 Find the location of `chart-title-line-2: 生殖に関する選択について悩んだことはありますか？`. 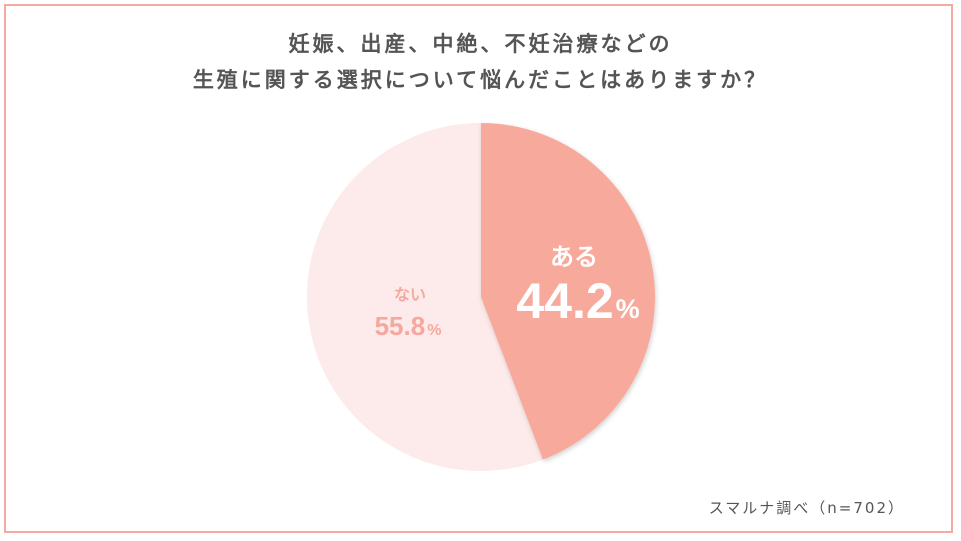

chart-title-line-2: 生殖に関する選択について悩んだことはありますか？ is located at coordinates (480, 80).